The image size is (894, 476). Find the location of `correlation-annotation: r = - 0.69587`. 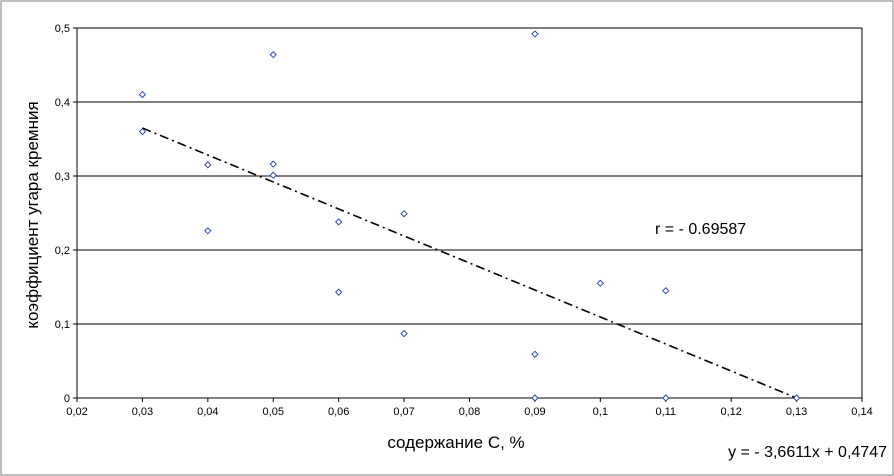

correlation-annotation: r = - 0.69587 is located at coordinates (700, 229).